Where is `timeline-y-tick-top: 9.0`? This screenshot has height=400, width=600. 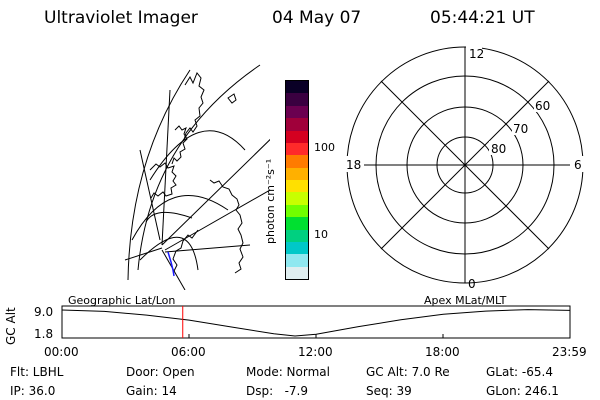
timeline-y-tick-top: 9.0 is located at coordinates (44, 312).